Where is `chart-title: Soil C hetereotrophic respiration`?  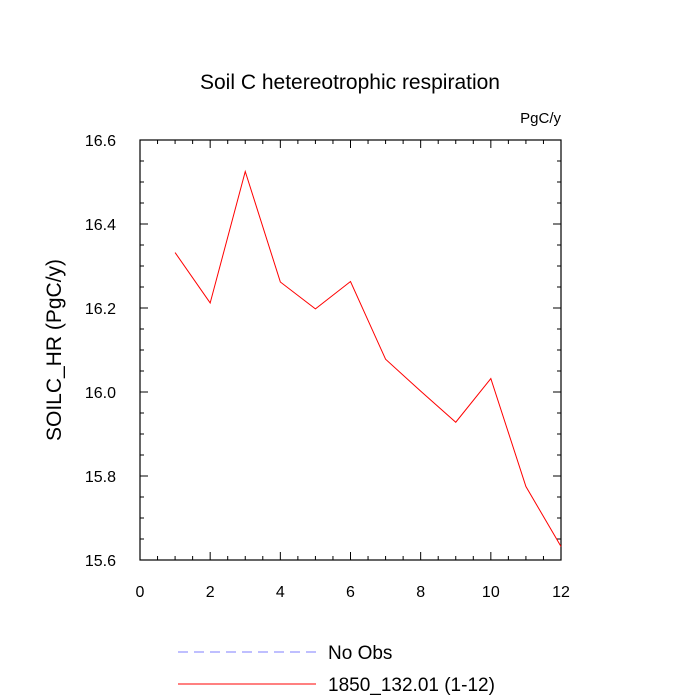 chart-title: Soil C hetereotrophic respiration is located at coordinates (350, 82).